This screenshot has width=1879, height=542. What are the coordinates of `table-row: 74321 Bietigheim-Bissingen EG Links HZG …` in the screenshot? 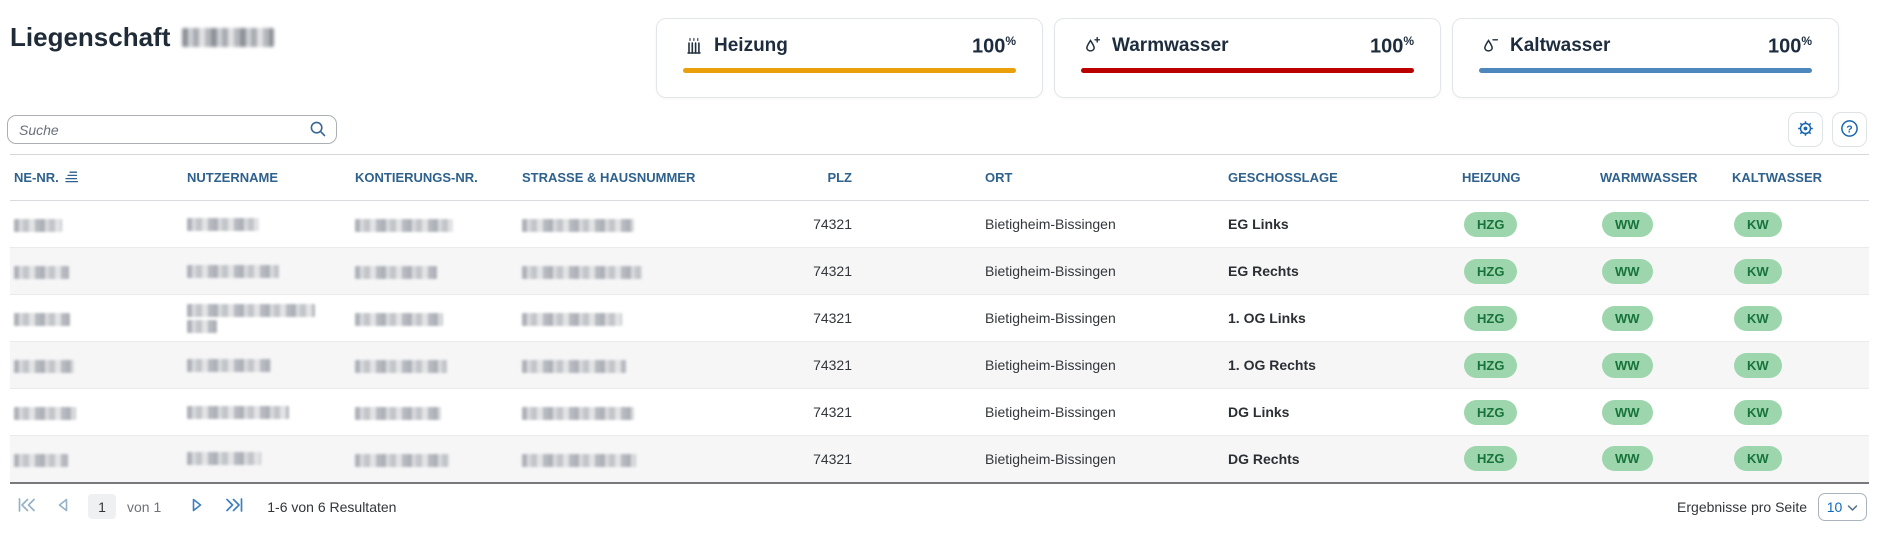 It's located at (939, 224).